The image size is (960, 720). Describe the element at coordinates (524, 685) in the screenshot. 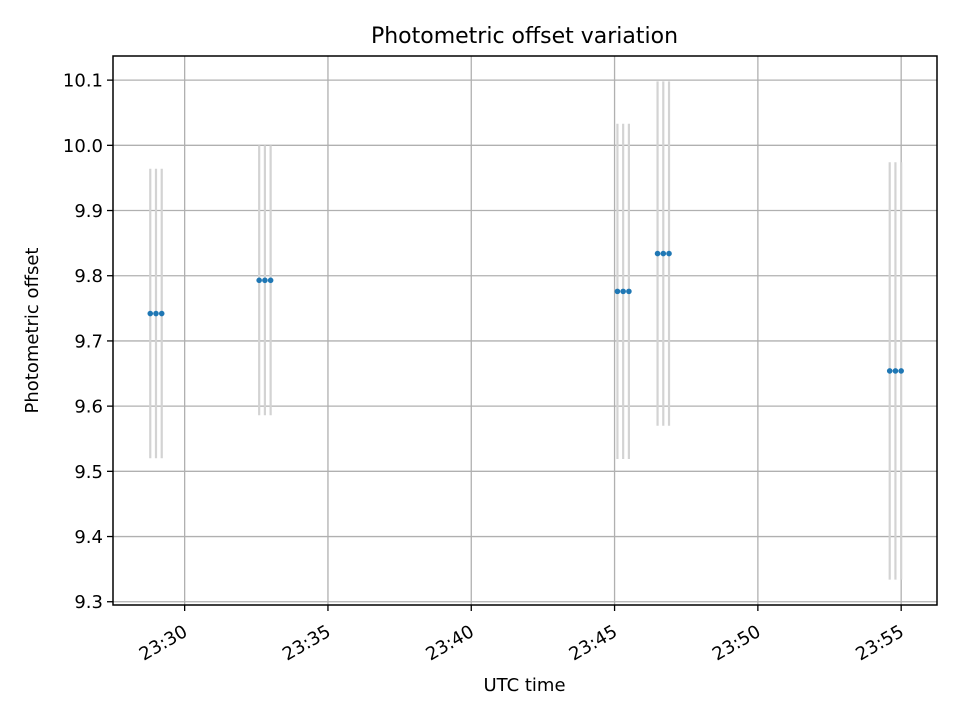

I see `x-axis-label: UTC time` at that location.